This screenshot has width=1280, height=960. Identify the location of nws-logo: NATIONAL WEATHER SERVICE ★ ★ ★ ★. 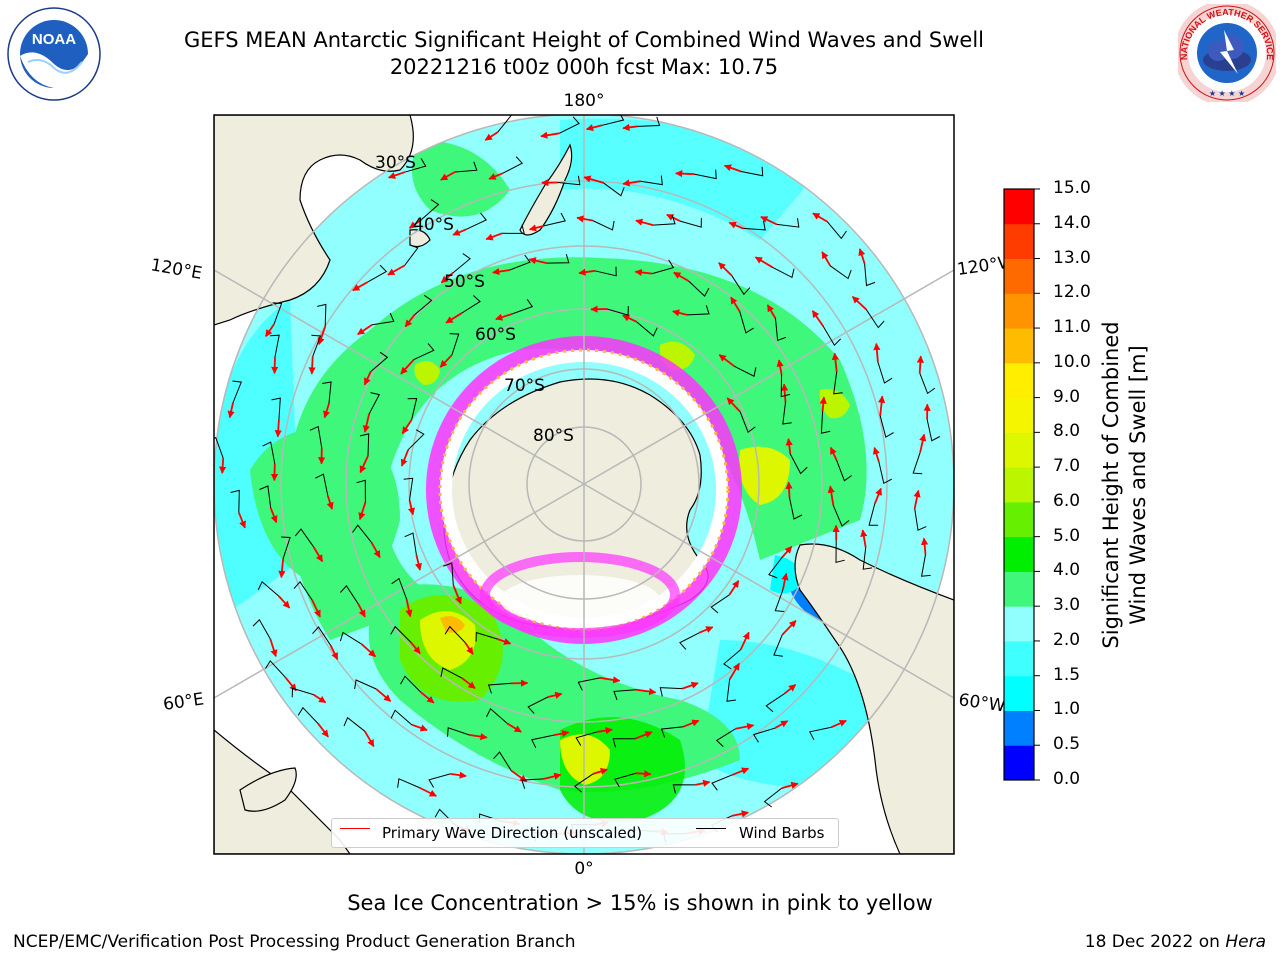
(1227, 53).